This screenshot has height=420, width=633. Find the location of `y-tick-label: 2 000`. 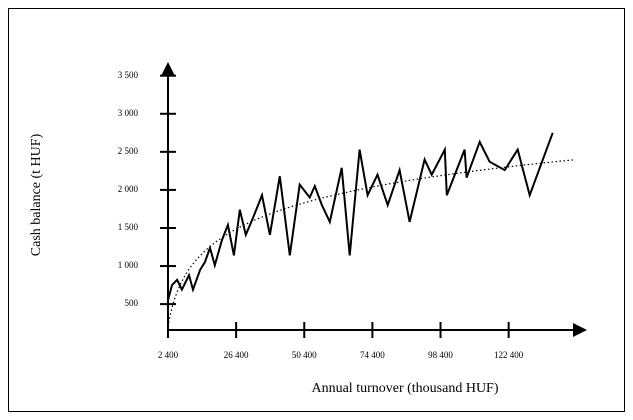

y-tick-label: 2 000 is located at coordinates (128, 189).